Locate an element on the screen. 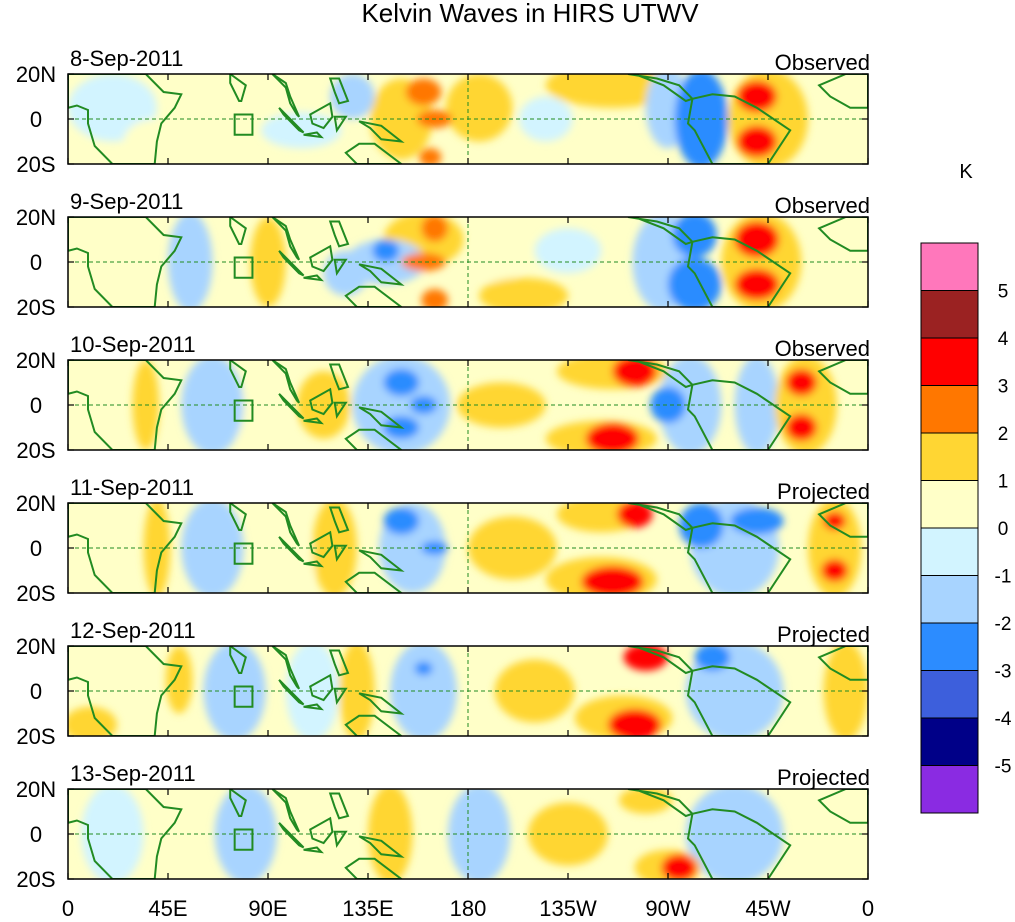 This screenshot has width=1015, height=922. colorbar-level-label: -1 is located at coordinates (1003, 577).